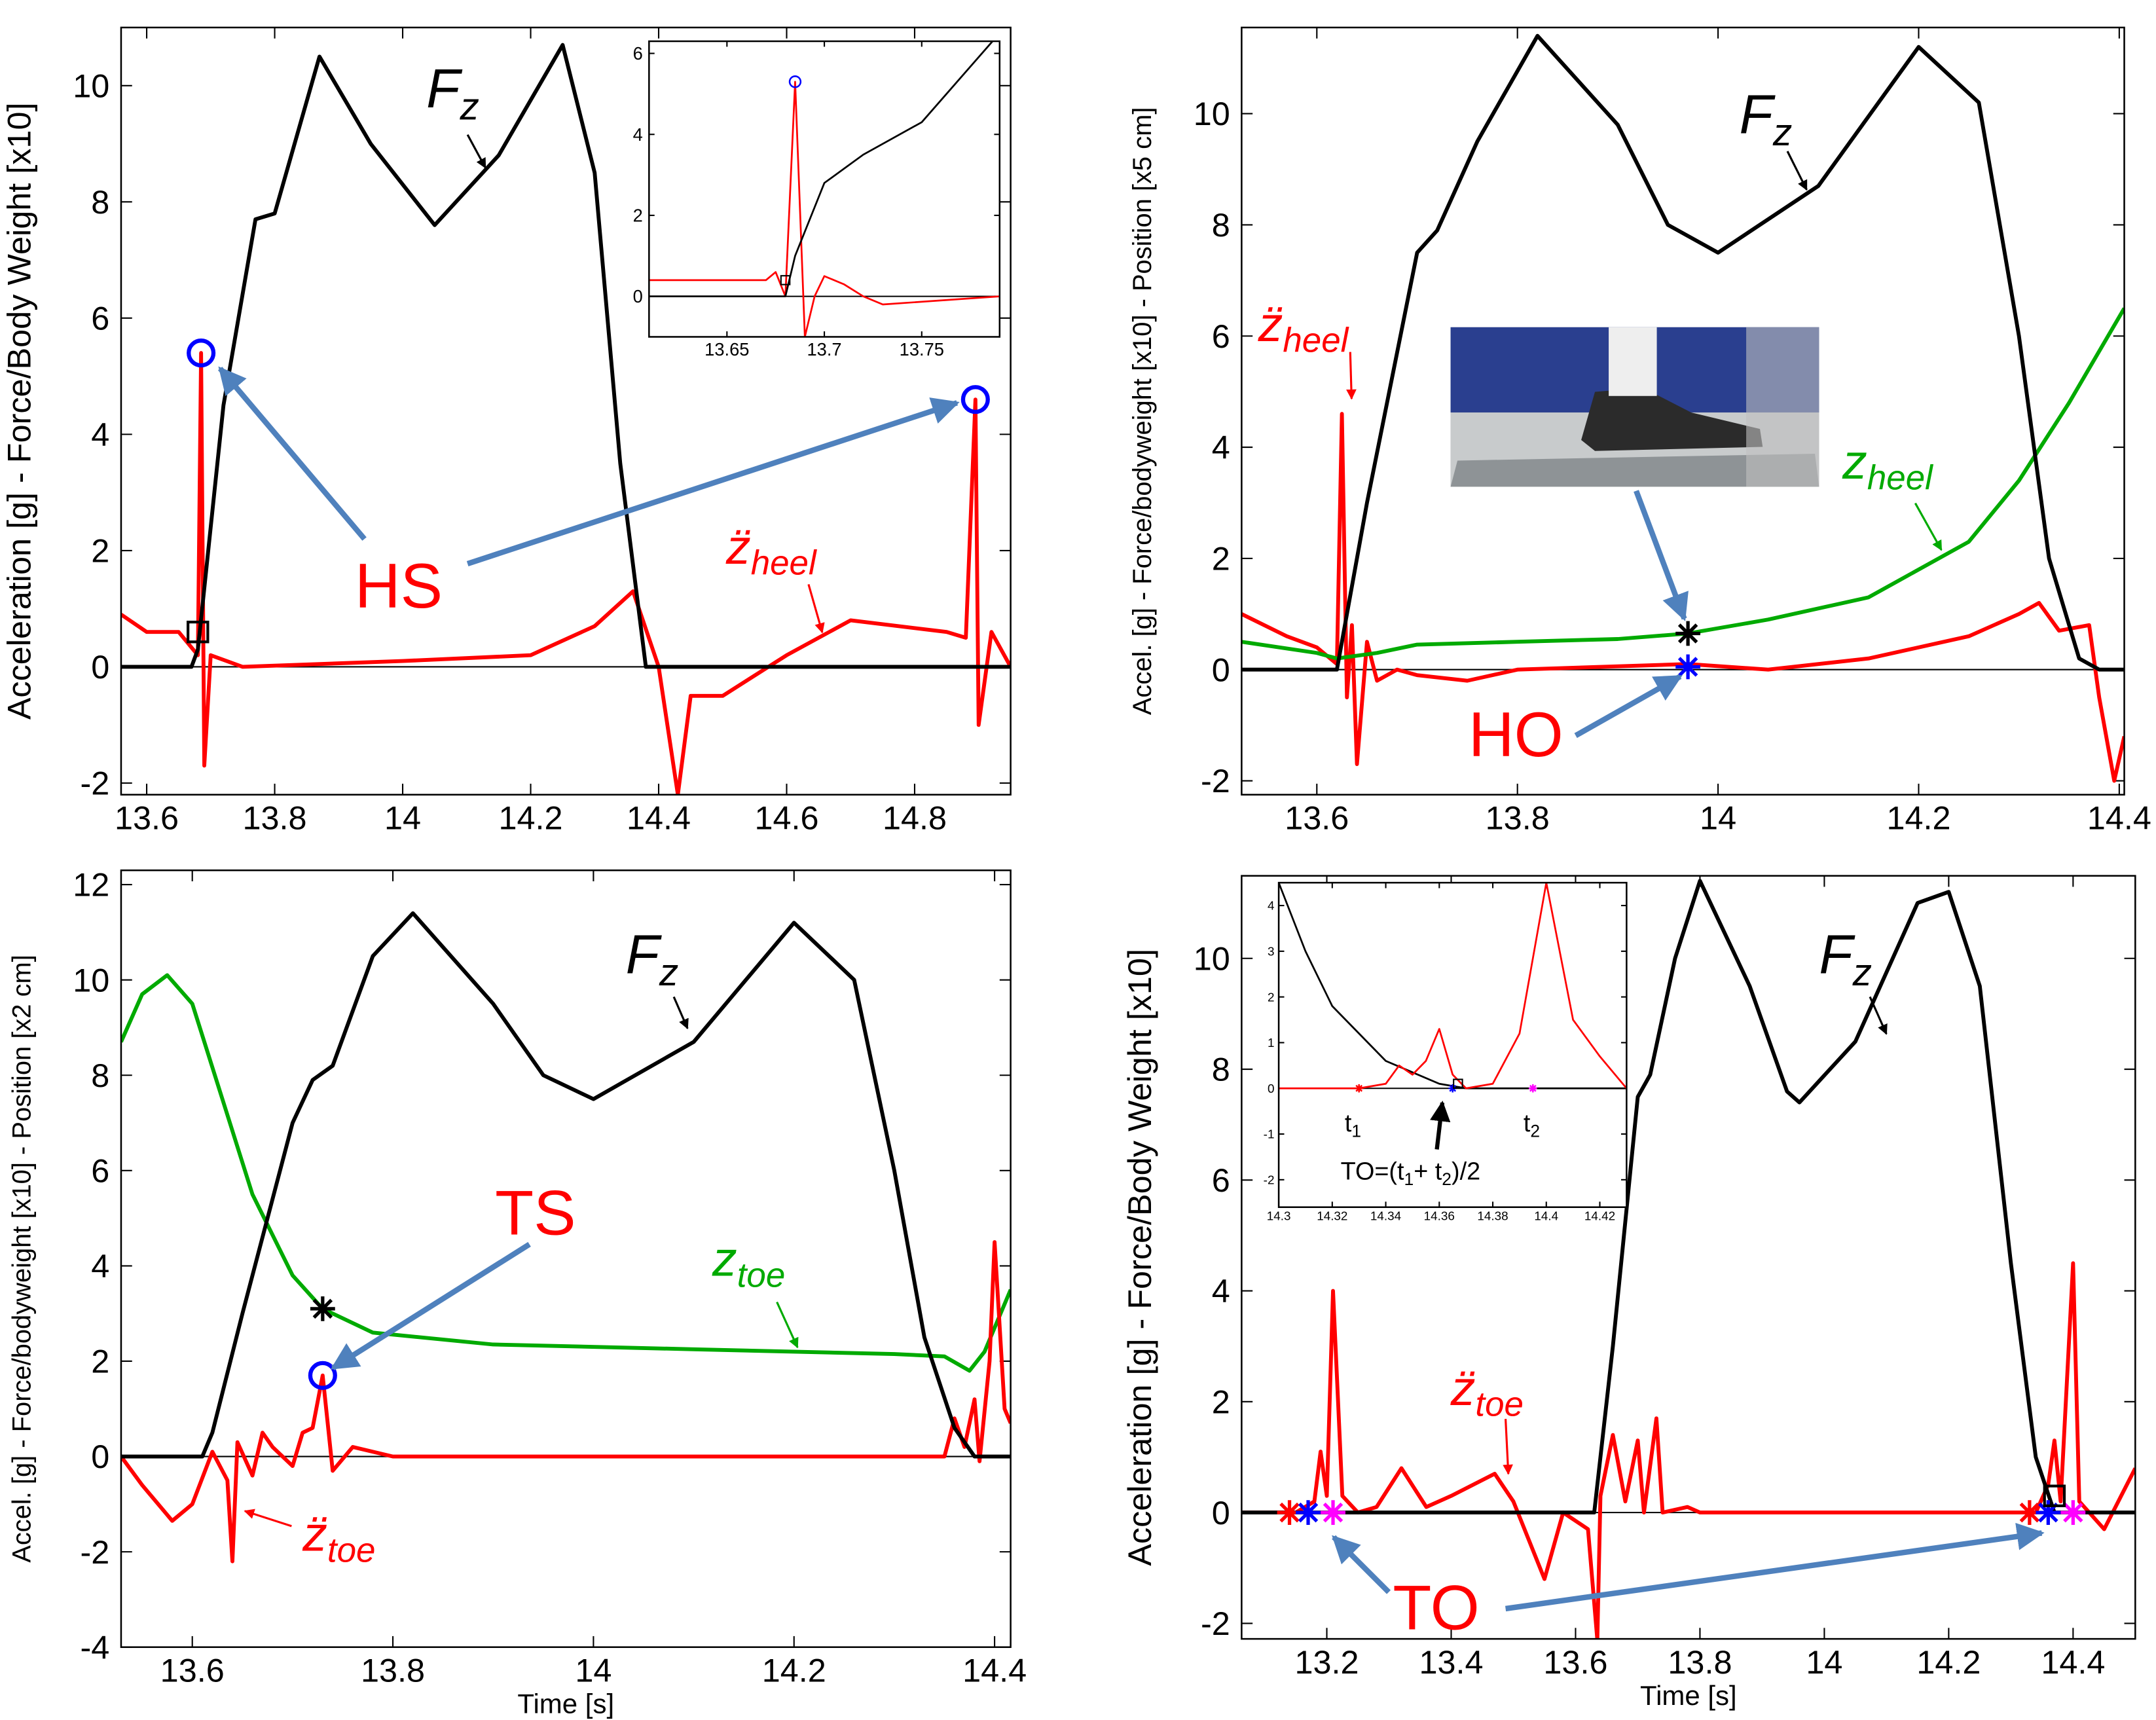 This screenshot has width=2156, height=1720. Describe the element at coordinates (1516, 735) in the screenshot. I see `annotation-text: HO` at that location.